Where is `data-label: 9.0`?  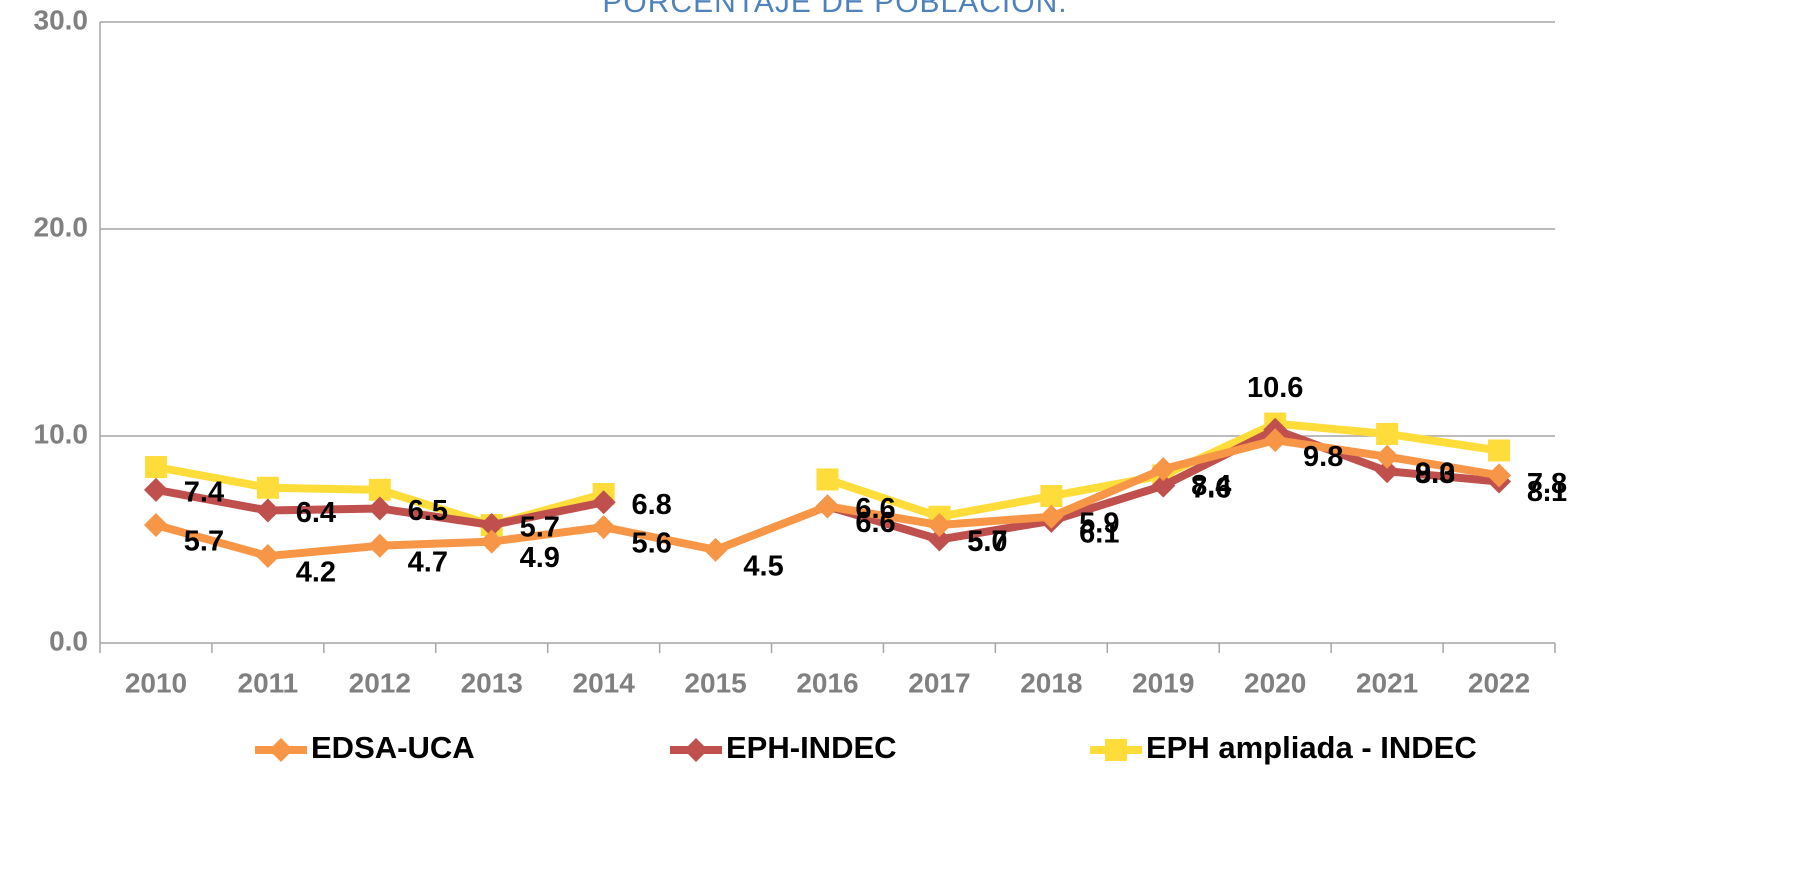 data-label: 9.0 is located at coordinates (1435, 473).